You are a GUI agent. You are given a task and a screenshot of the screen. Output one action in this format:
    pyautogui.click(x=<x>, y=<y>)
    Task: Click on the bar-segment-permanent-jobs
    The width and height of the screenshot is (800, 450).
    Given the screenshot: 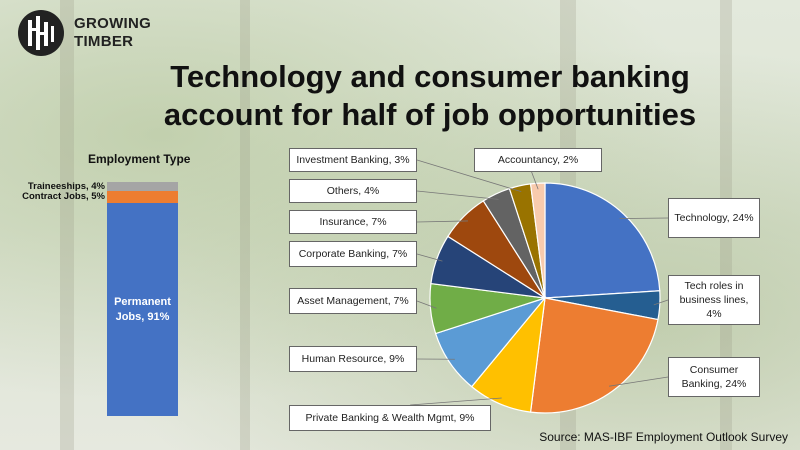 What is the action you would take?
    pyautogui.click(x=142, y=309)
    